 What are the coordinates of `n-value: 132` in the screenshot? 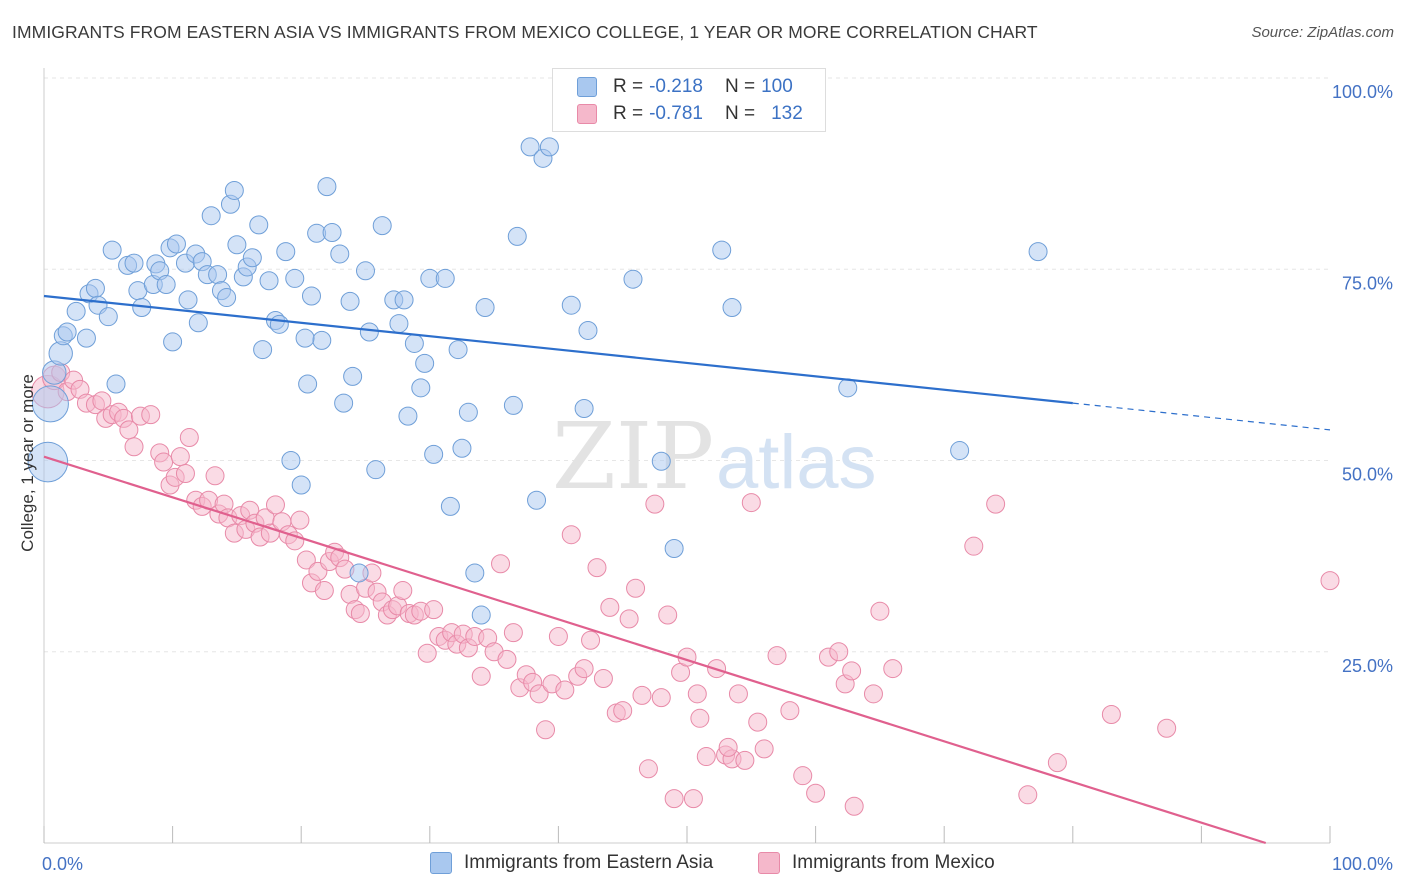 It's located at (787, 113).